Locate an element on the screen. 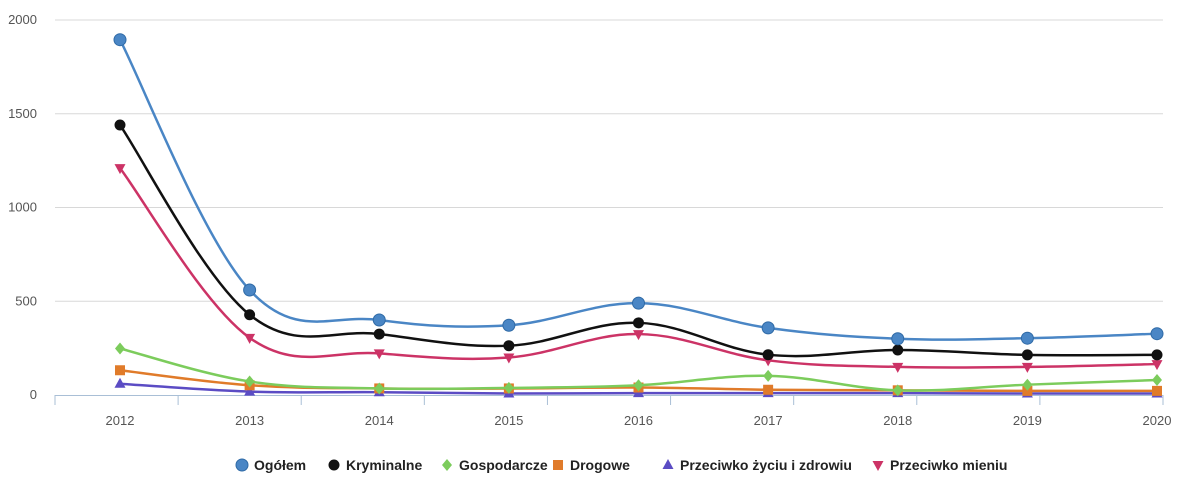  x-tick-label: 2020 is located at coordinates (1157, 420).